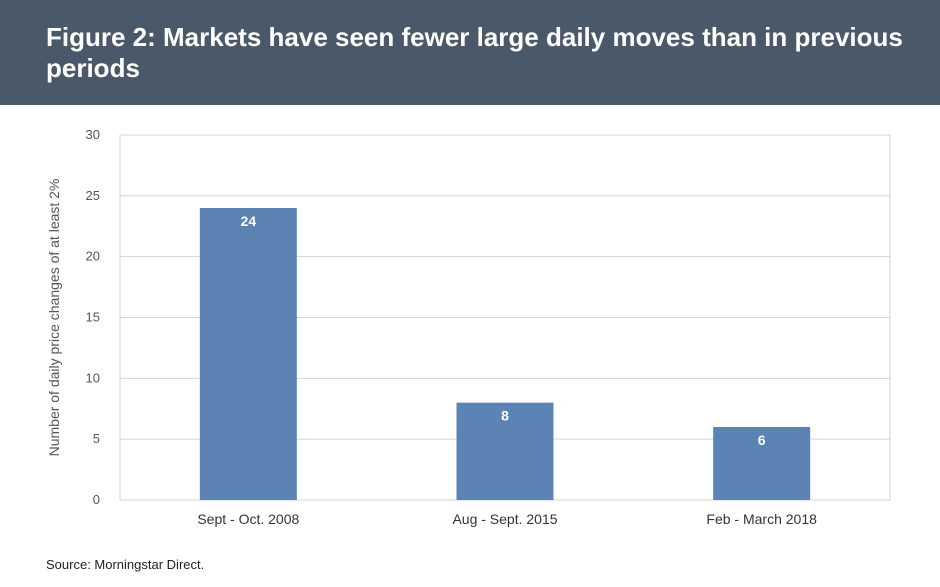 The image size is (940, 587). I want to click on source-note: Source: Morningstar Direct., so click(125, 564).